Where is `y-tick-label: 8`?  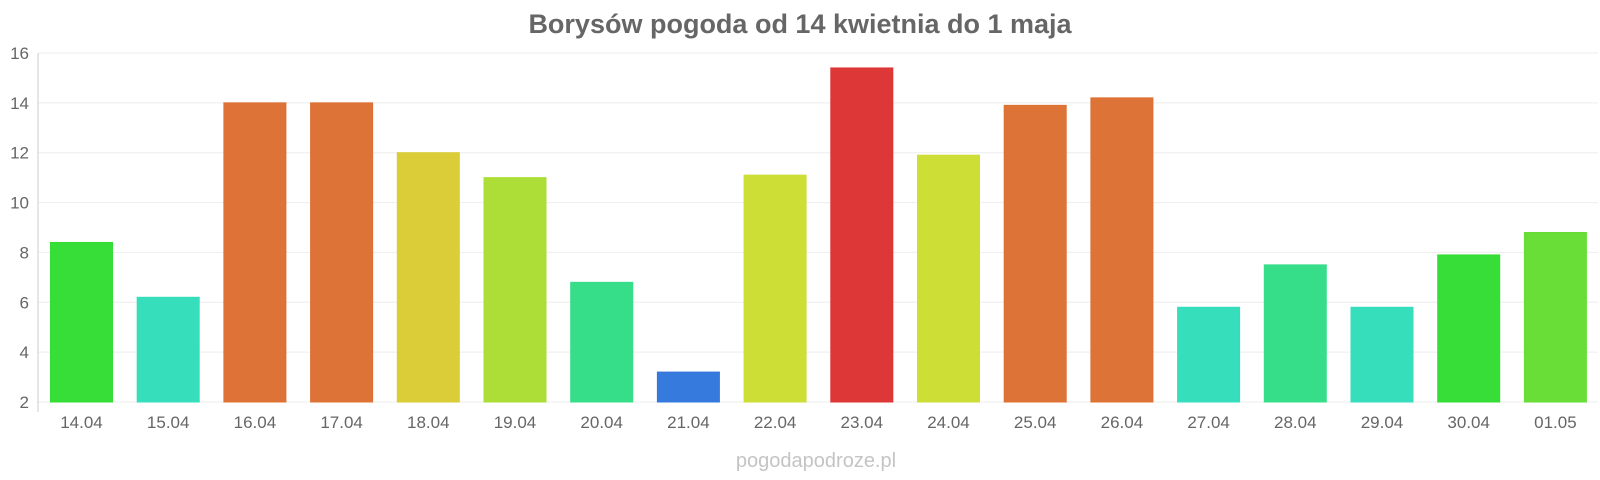
y-tick-label: 8 is located at coordinates (24, 252).